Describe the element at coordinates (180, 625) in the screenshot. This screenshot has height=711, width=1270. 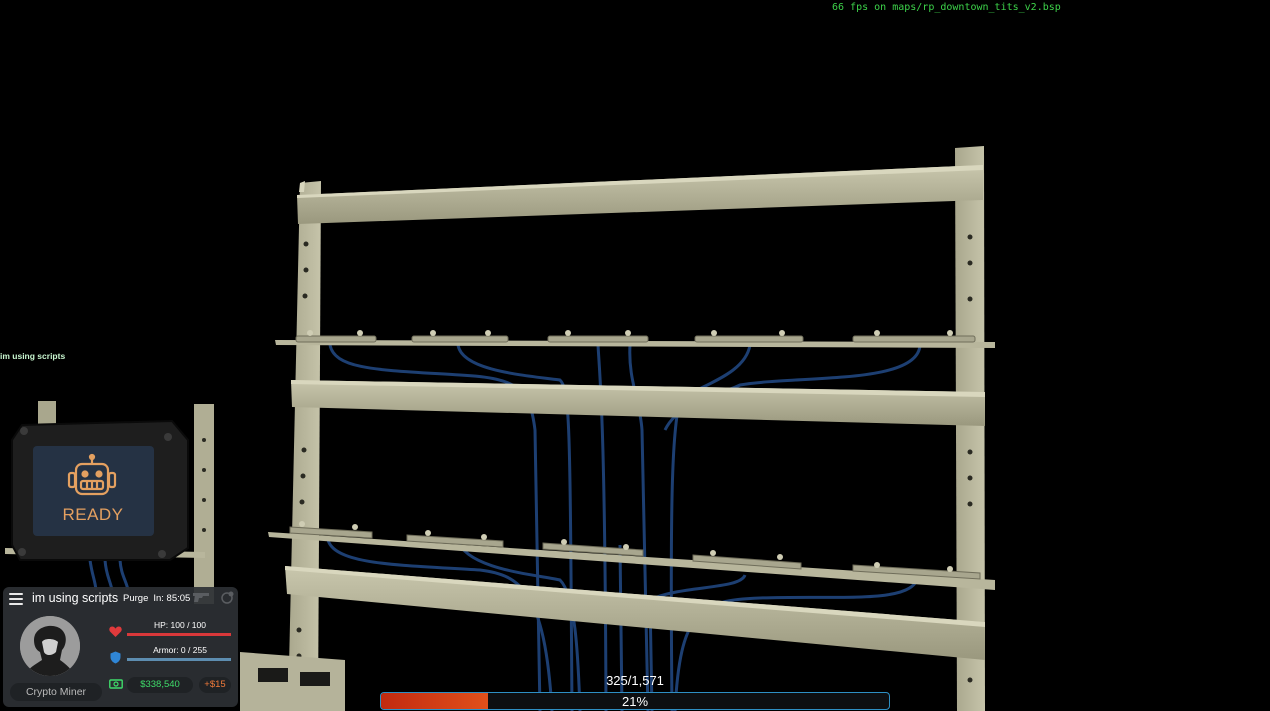
I see `hp-text: HP: 100 / 100` at that location.